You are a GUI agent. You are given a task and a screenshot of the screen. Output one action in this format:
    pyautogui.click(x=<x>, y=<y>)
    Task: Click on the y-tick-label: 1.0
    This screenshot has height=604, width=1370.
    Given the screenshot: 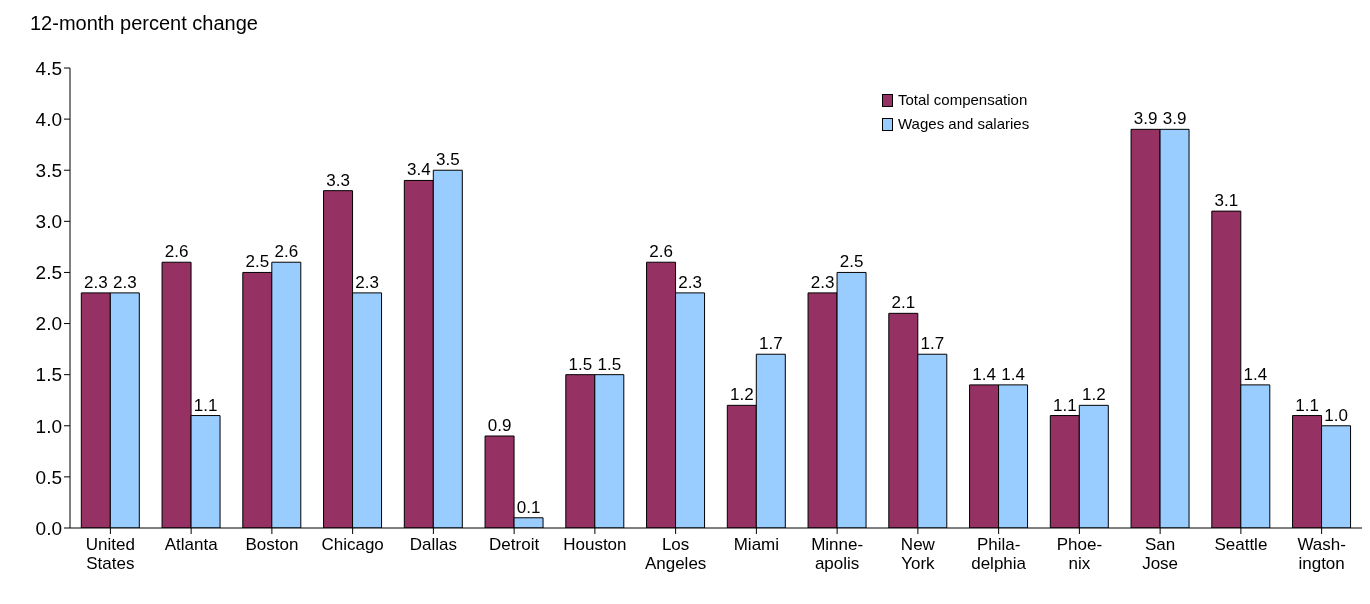 What is the action you would take?
    pyautogui.click(x=48, y=426)
    